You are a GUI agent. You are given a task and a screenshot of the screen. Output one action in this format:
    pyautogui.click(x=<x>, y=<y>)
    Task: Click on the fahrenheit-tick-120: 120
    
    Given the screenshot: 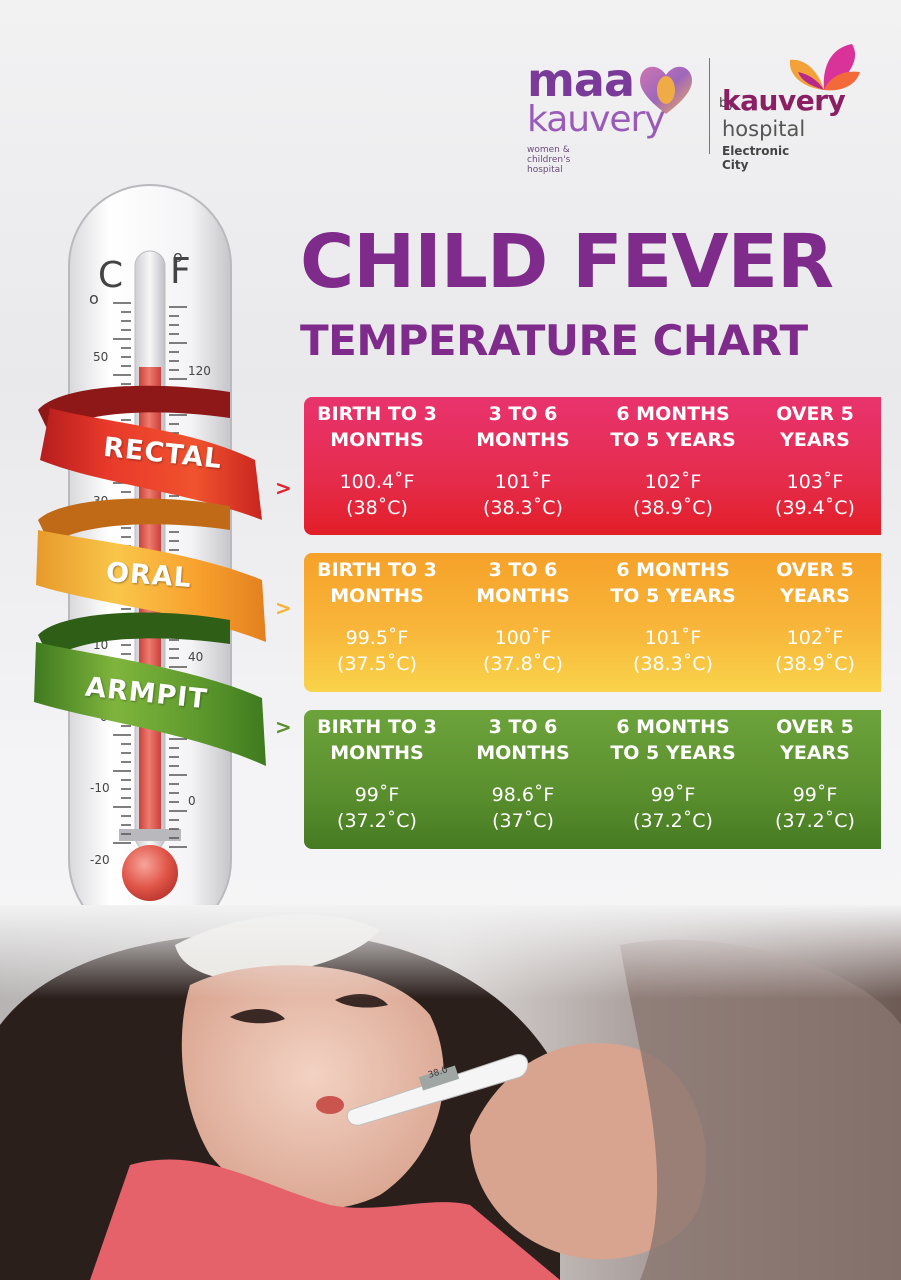 What is the action you would take?
    pyautogui.click(x=199, y=371)
    